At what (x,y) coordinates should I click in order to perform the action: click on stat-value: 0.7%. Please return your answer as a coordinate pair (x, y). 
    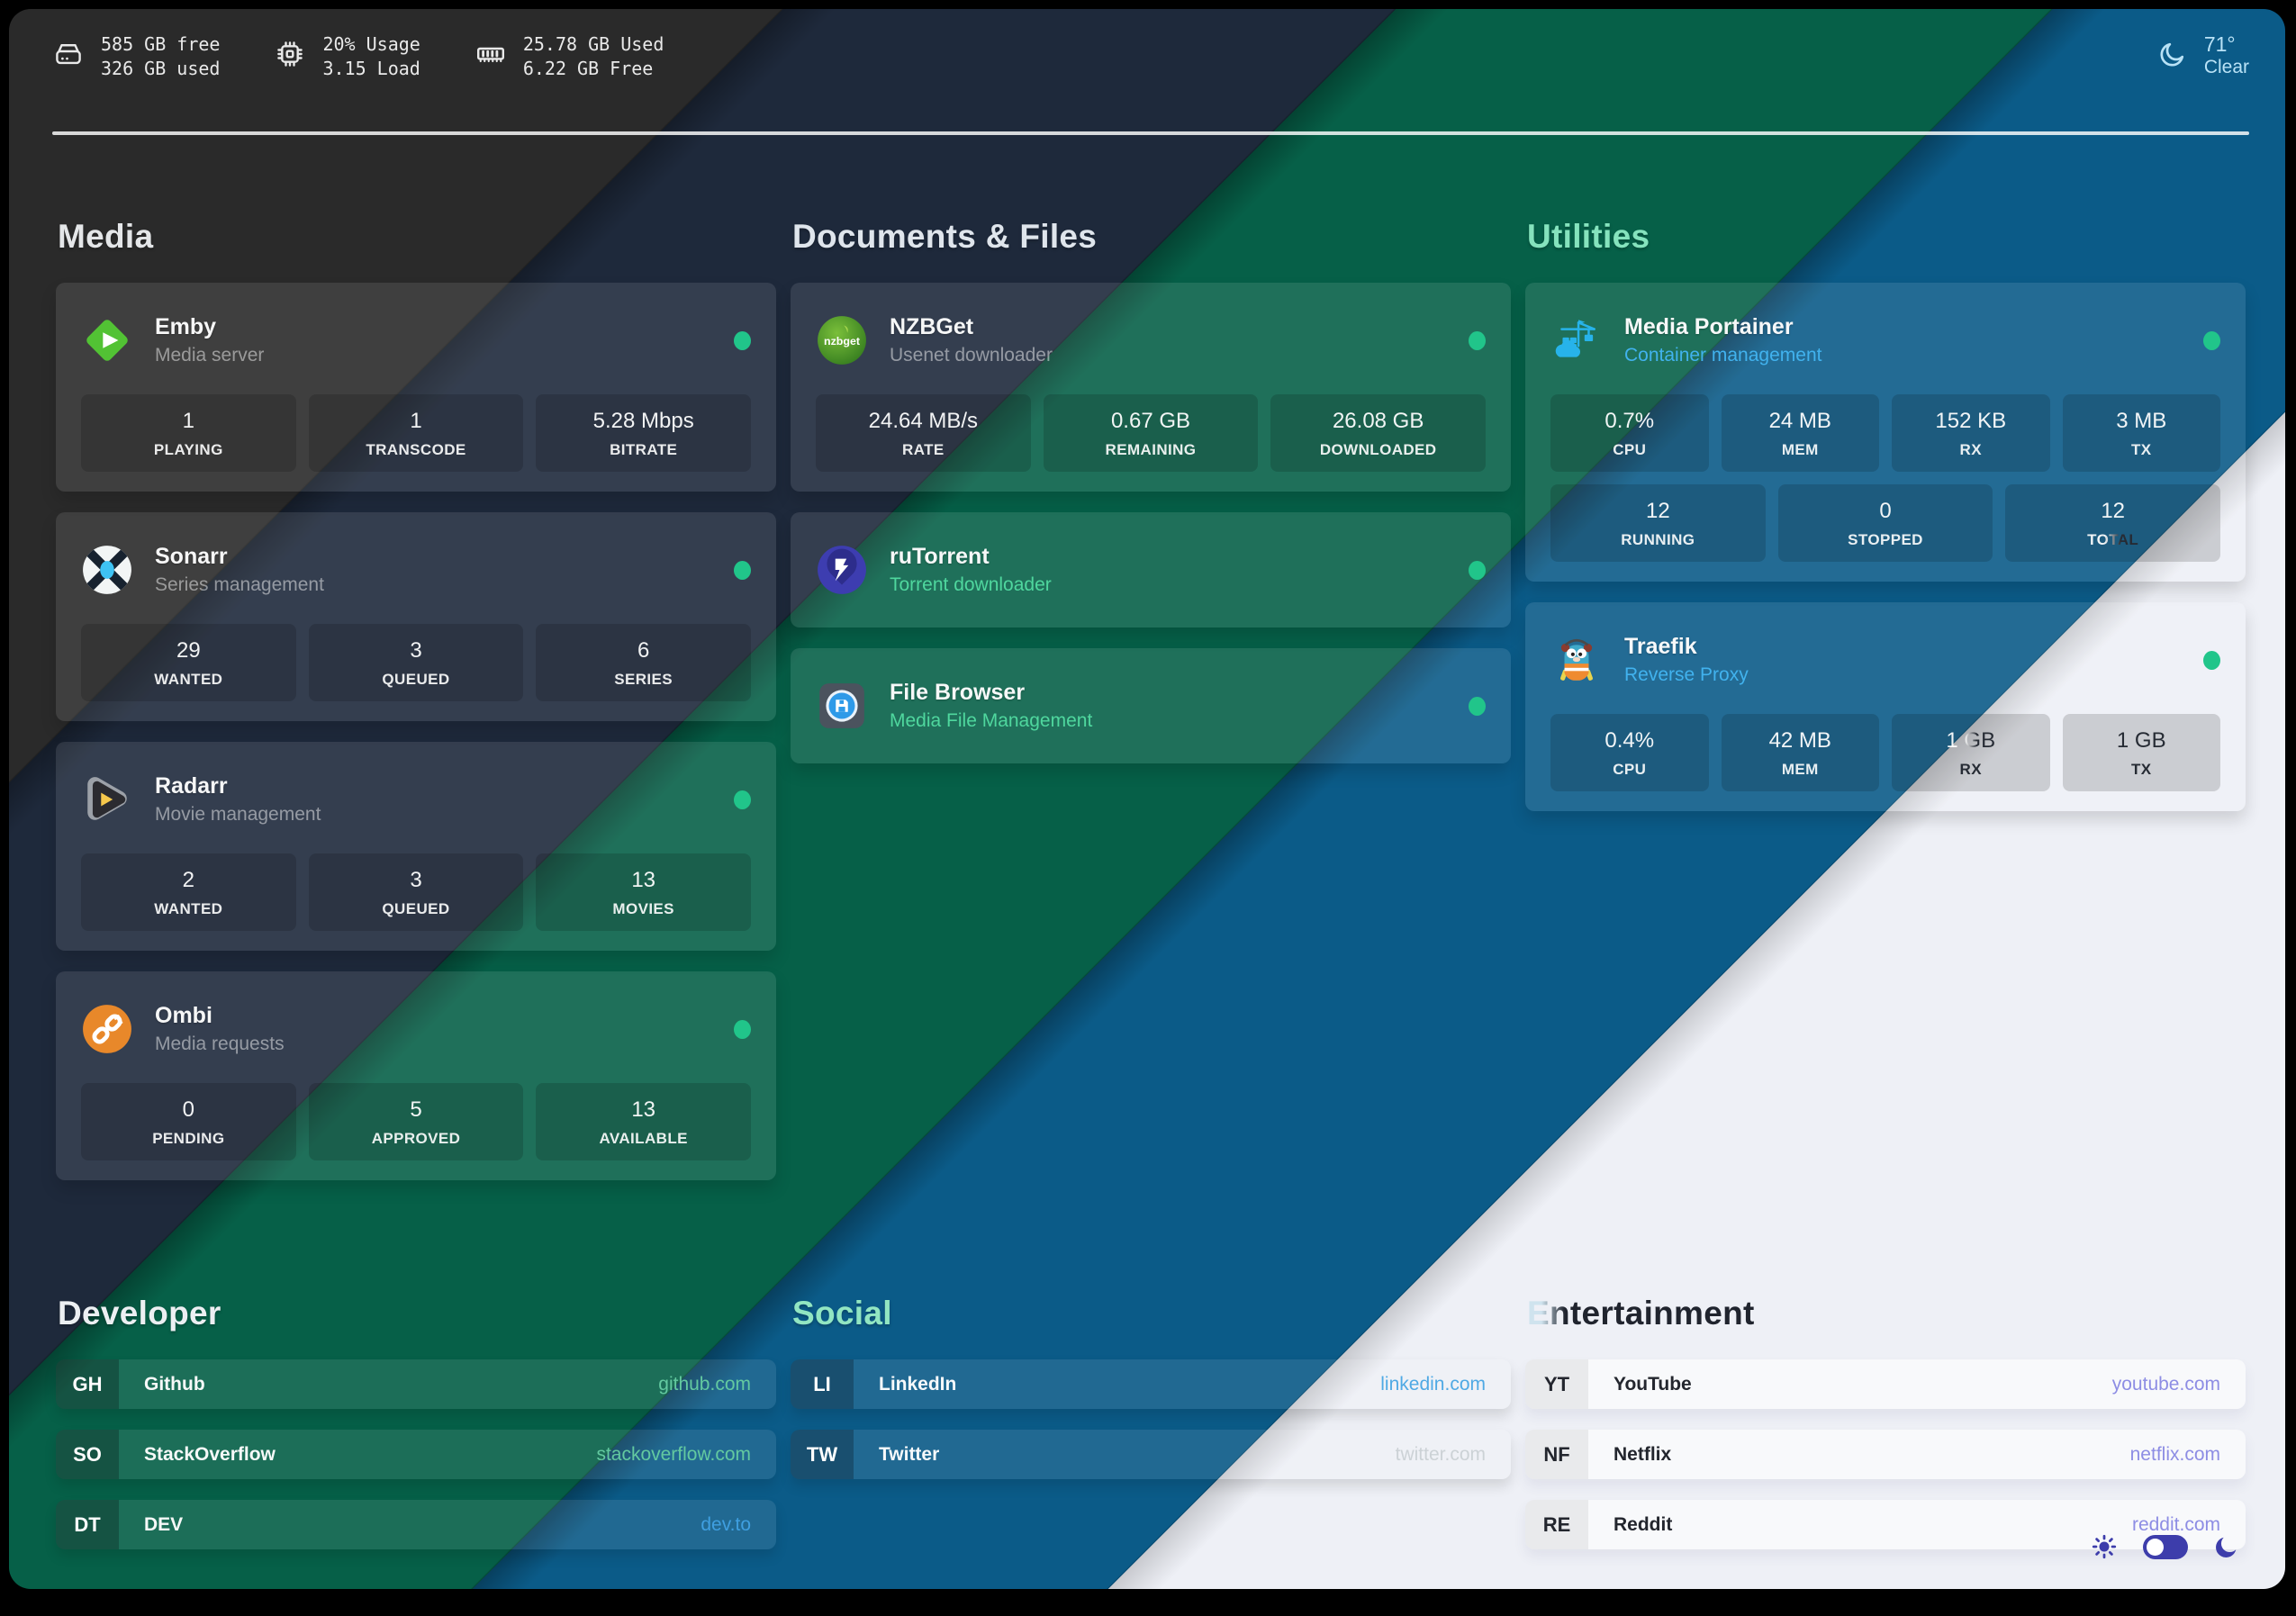
    Looking at the image, I should click on (1630, 421).